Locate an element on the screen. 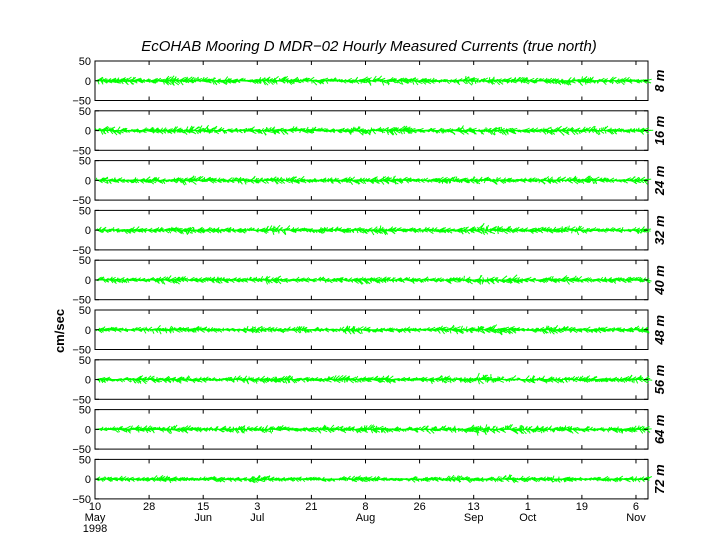  panel-2: 50 0 −50 16 m is located at coordinates (369, 132).